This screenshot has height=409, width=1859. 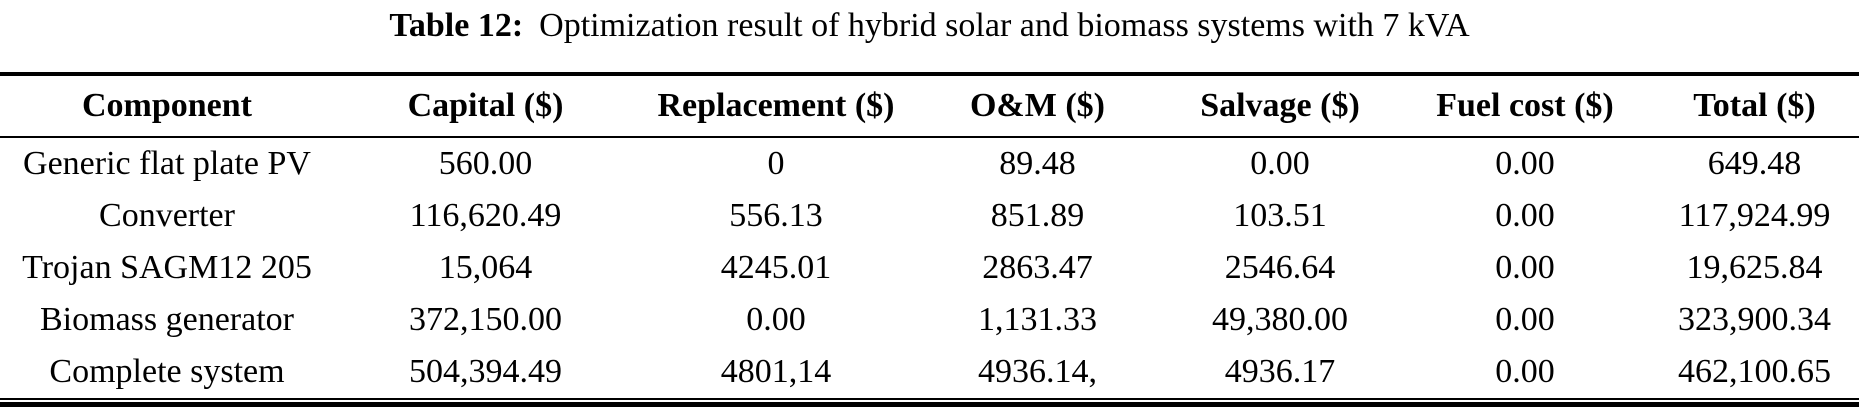 What do you see at coordinates (167, 319) in the screenshot?
I see `cell-component: Biomass generator` at bounding box center [167, 319].